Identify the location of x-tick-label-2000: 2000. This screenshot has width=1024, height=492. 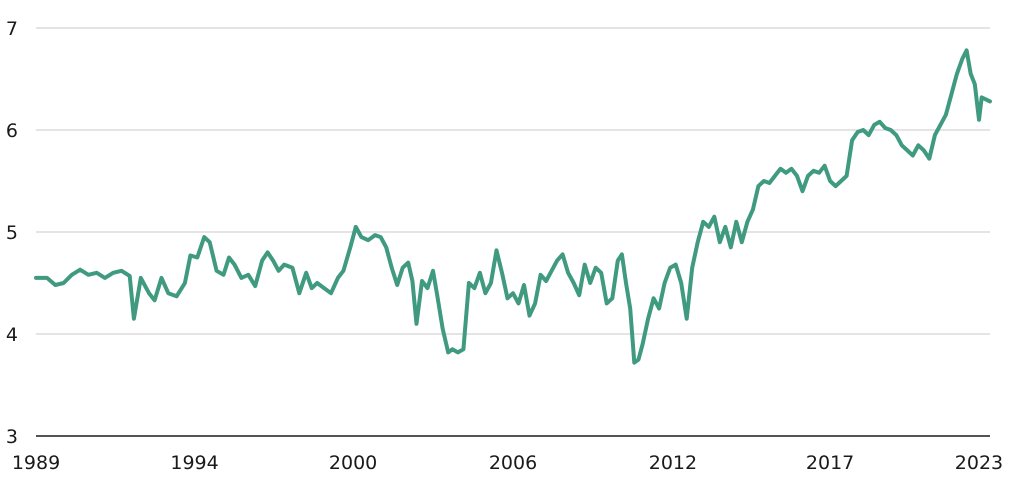
(353, 463).